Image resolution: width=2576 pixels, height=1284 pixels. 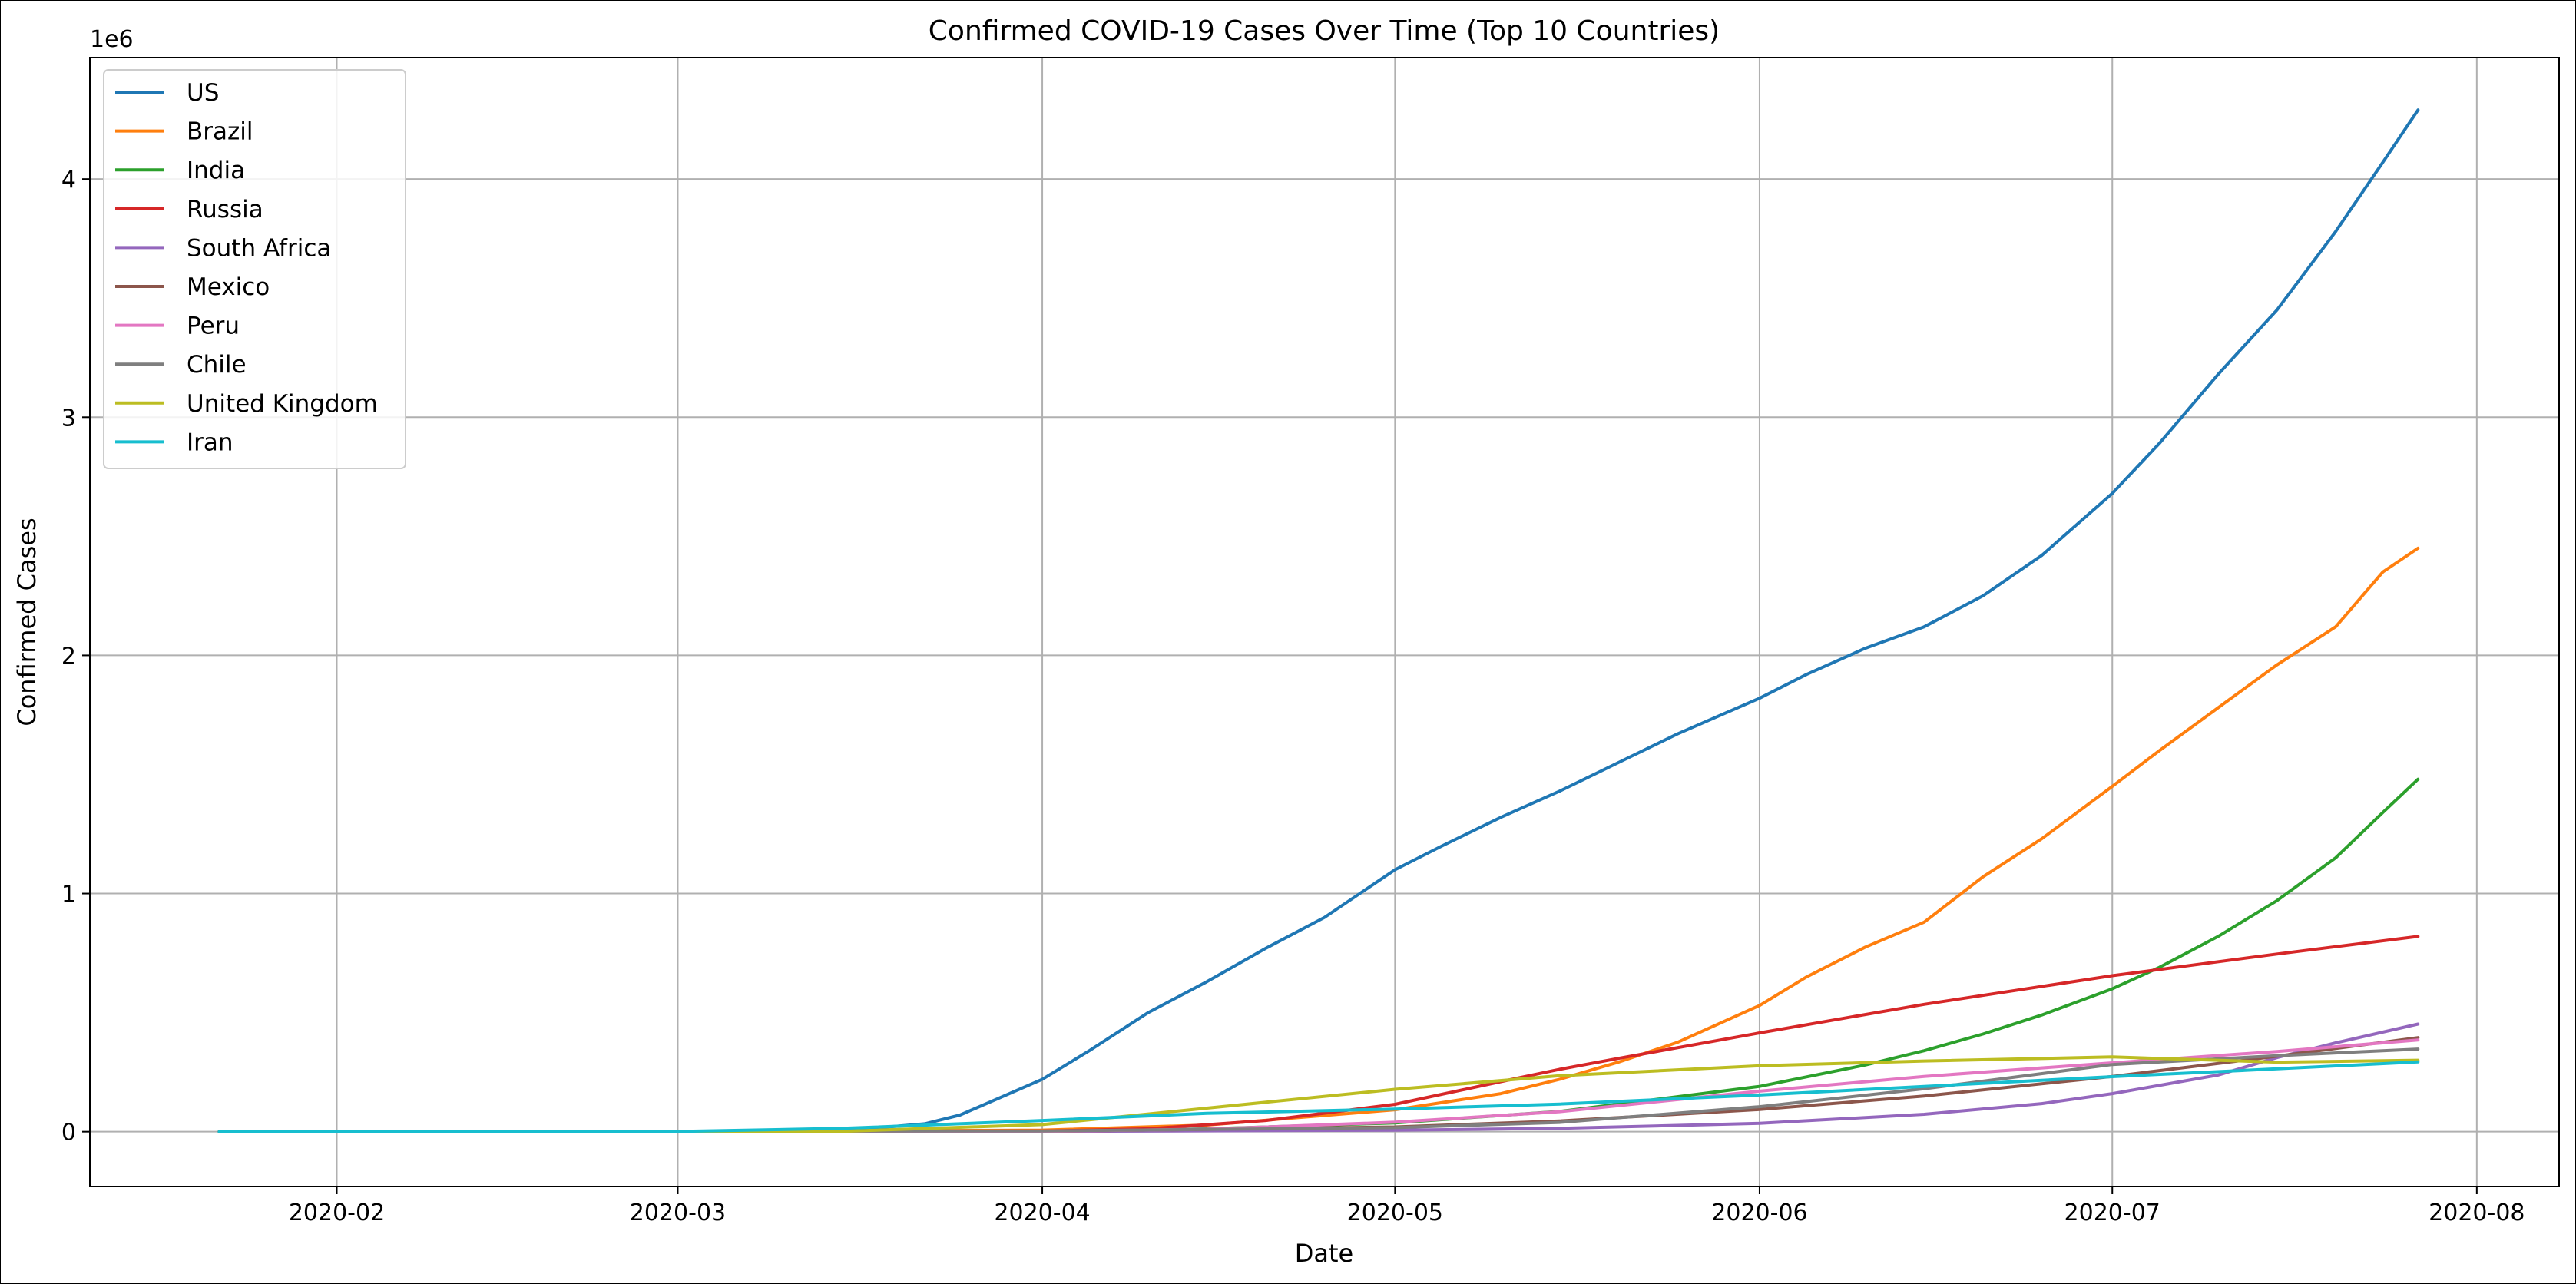 I want to click on x-tick-label: 2020-08, so click(x=2477, y=1213).